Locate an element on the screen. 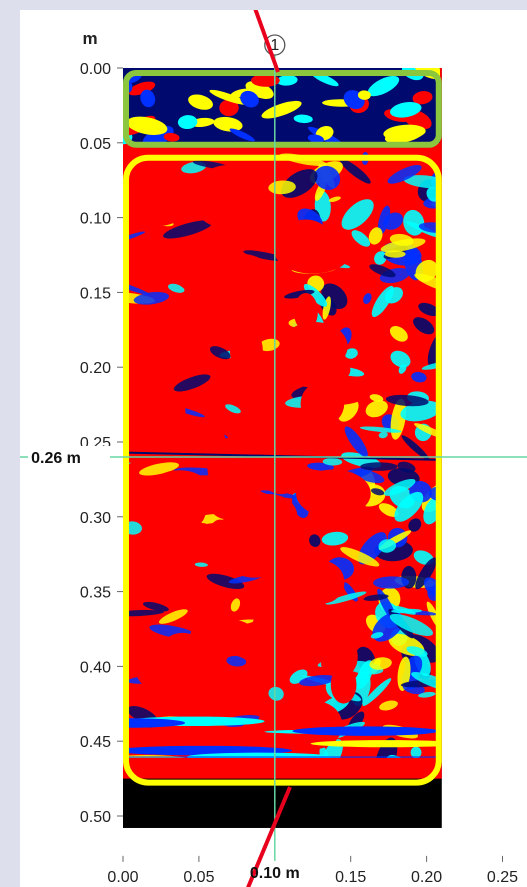 The width and height of the screenshot is (527, 887). y-tick-label: 0.35 is located at coordinates (95, 593).